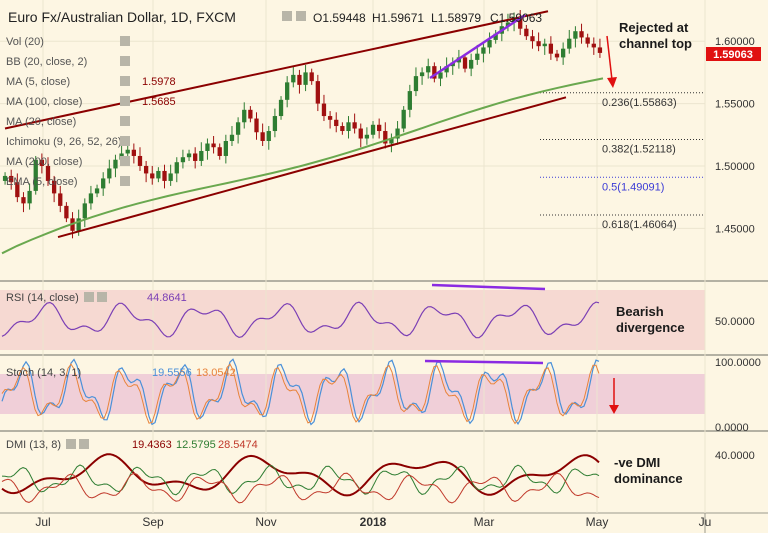 This screenshot has height=533, width=768. I want to click on stoch-header: Stoch (14, 3, 1) 19.5556 13.0542, so click(121, 373).